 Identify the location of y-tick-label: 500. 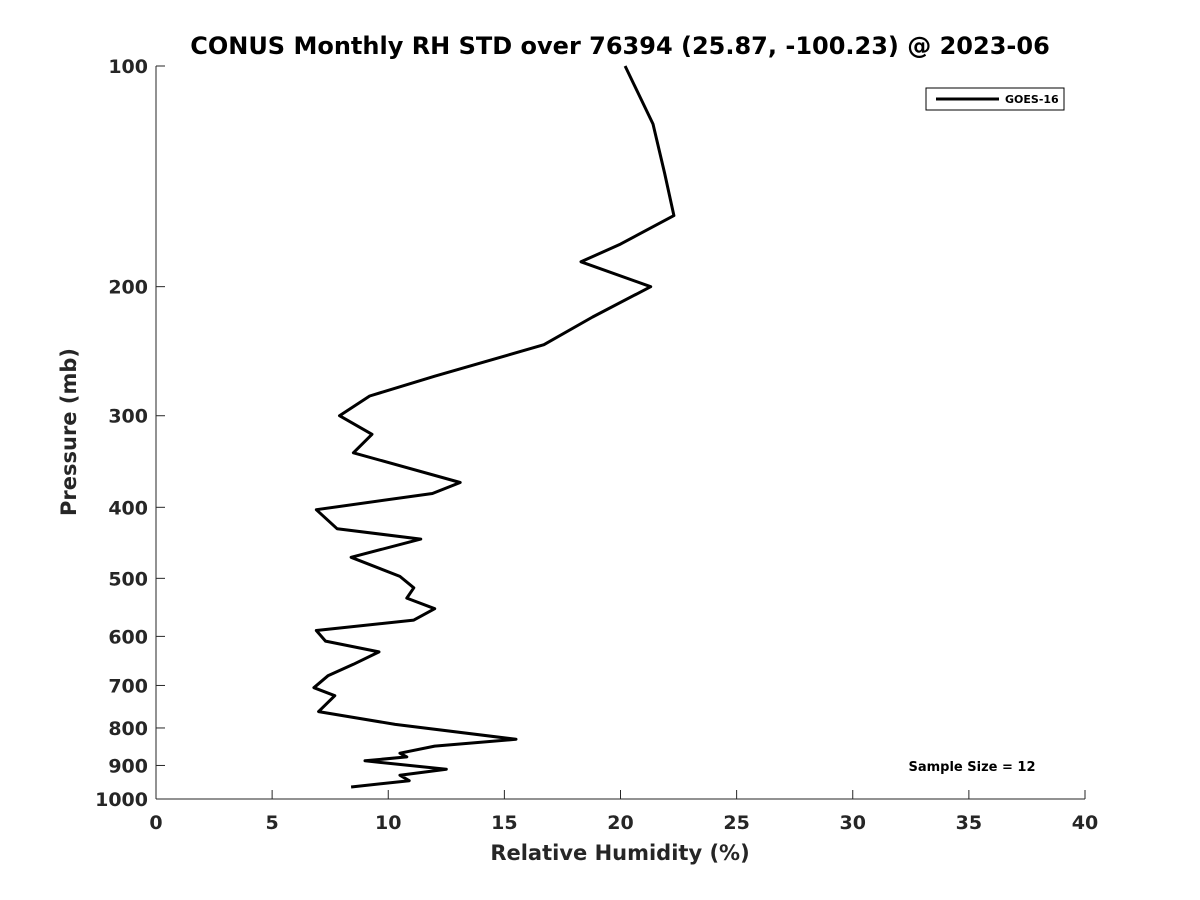
(128, 579).